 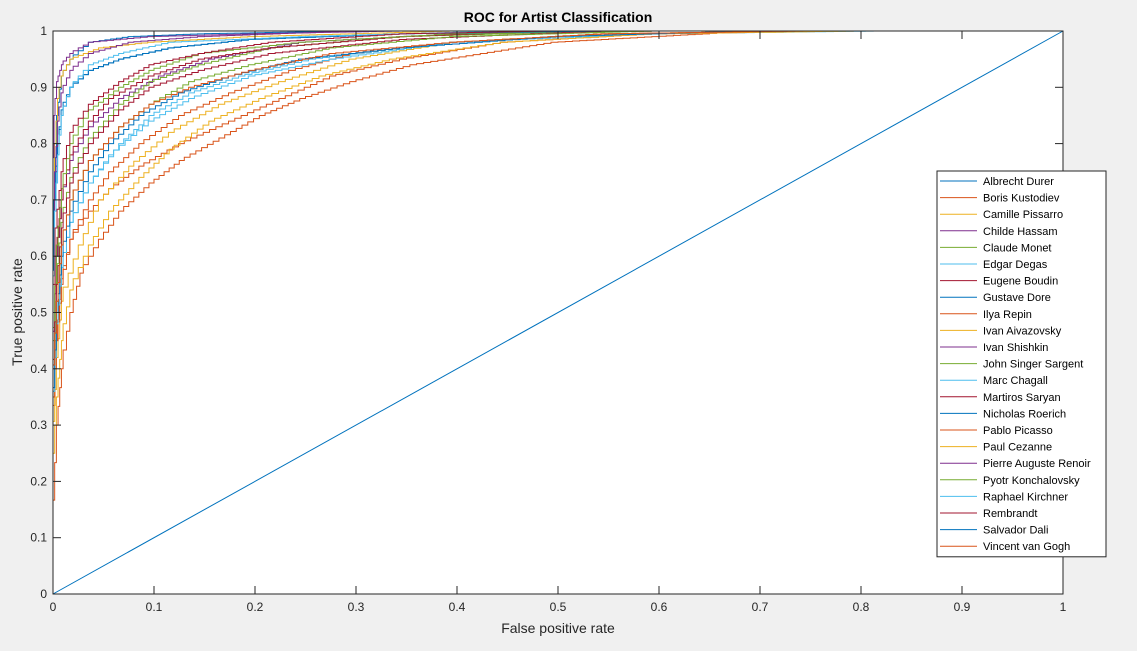 What do you see at coordinates (1017, 298) in the screenshot?
I see `legend-entry: Gustave Dore` at bounding box center [1017, 298].